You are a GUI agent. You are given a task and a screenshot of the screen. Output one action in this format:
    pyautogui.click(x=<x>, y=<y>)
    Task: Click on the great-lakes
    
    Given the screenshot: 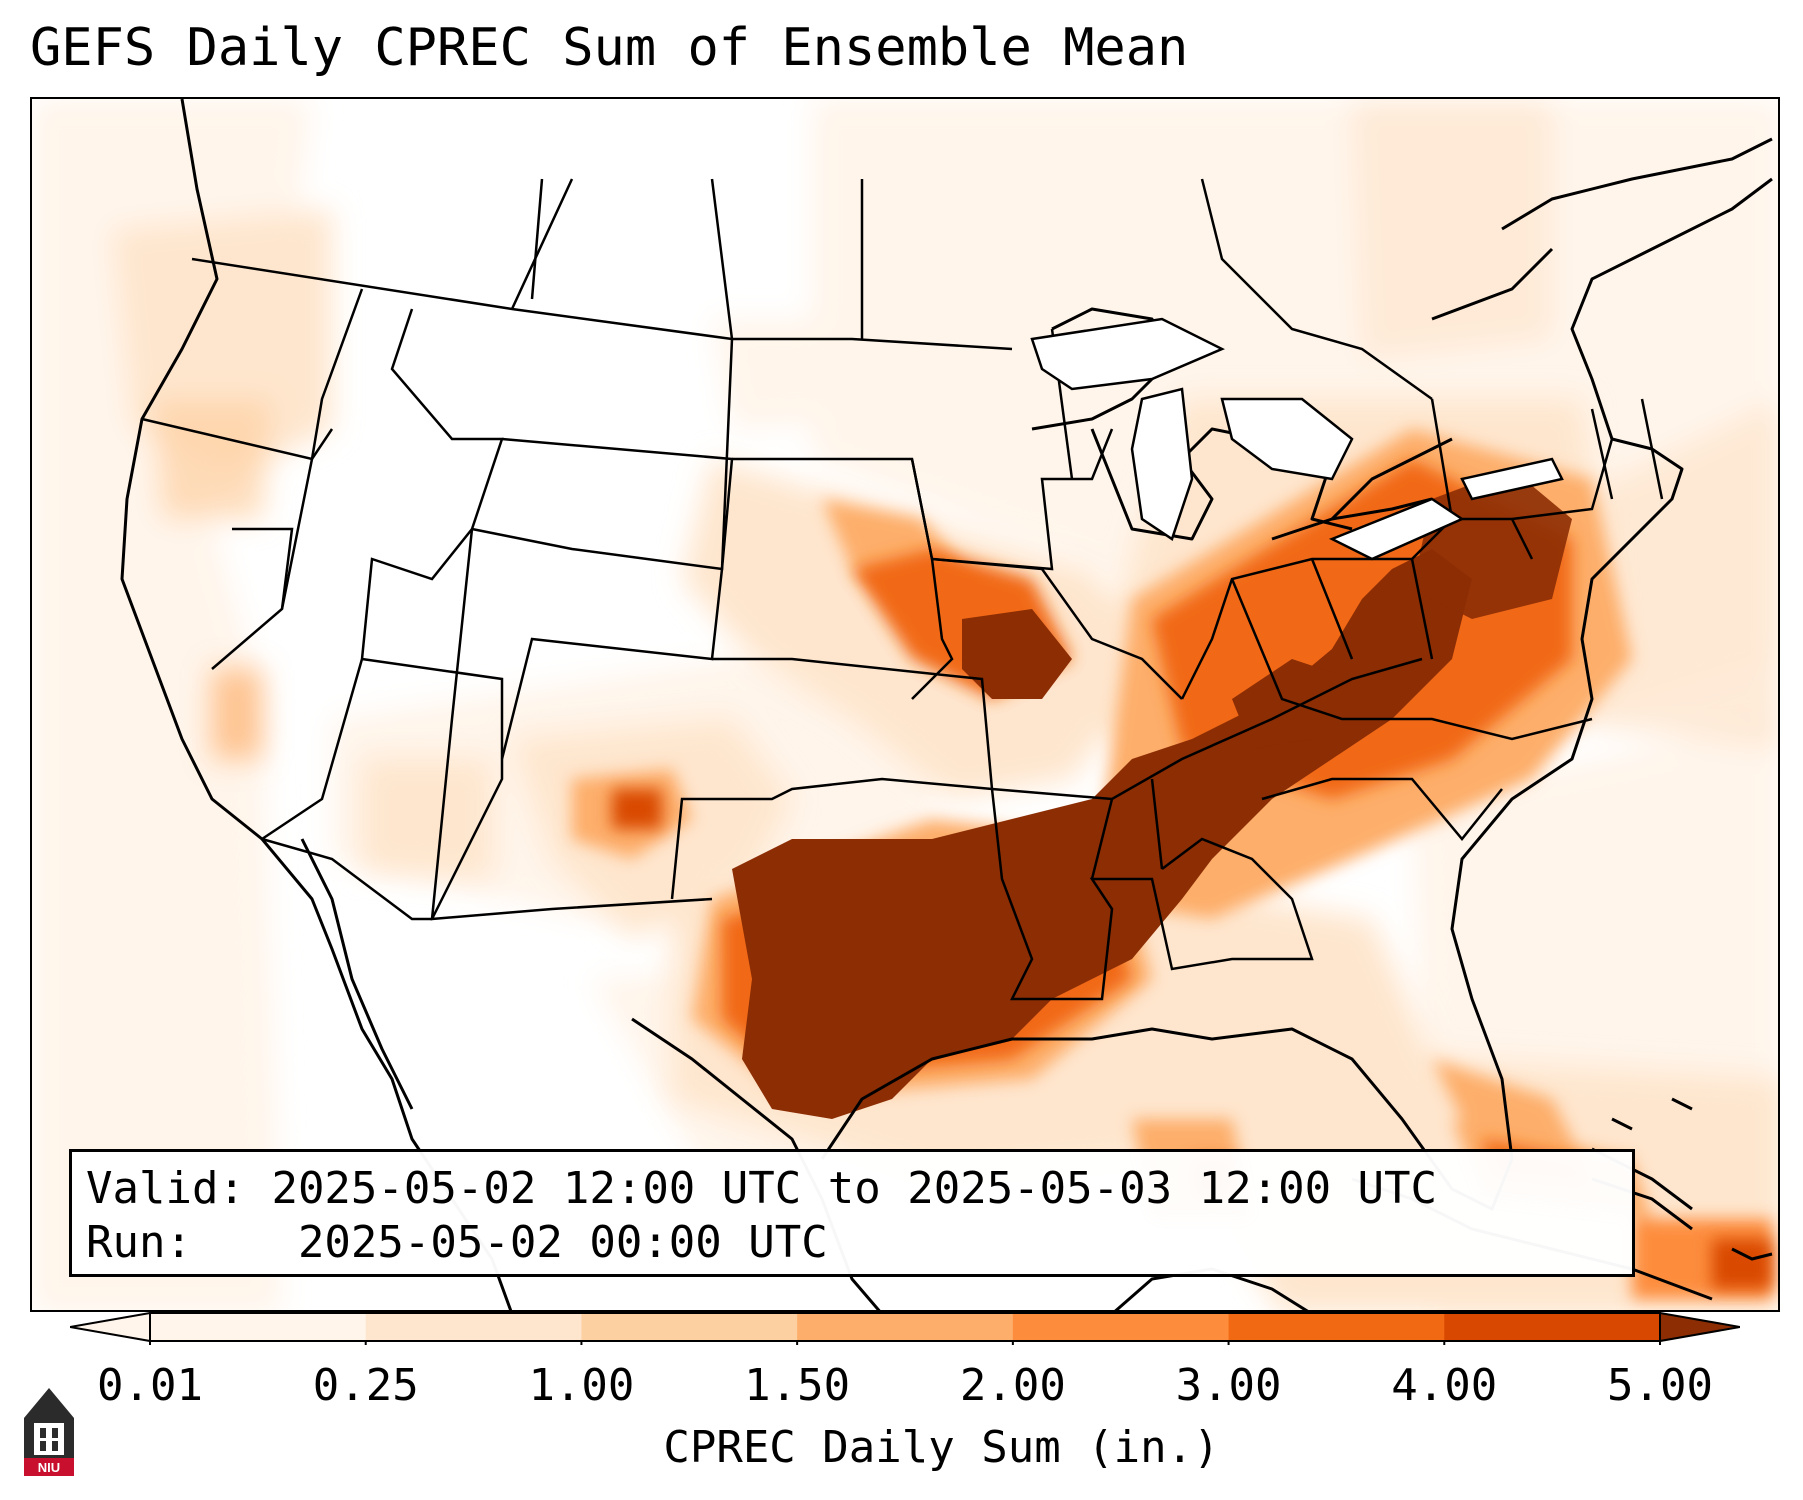 What is the action you would take?
    pyautogui.click(x=1297, y=439)
    